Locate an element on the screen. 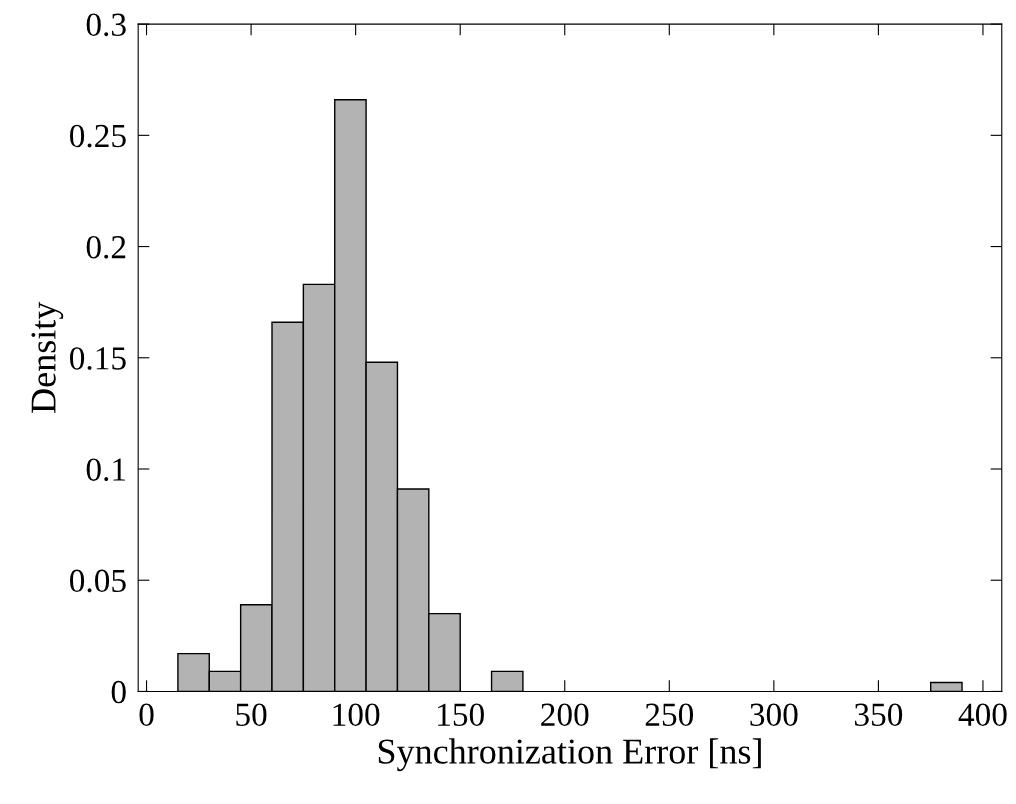  x-tick-label: 350 is located at coordinates (879, 715).